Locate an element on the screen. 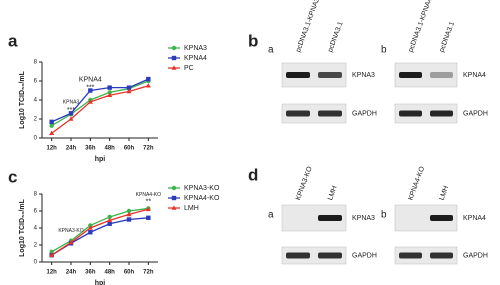 This screenshot has width=500, height=285. y-tick-label: 8 is located at coordinates (36, 195).